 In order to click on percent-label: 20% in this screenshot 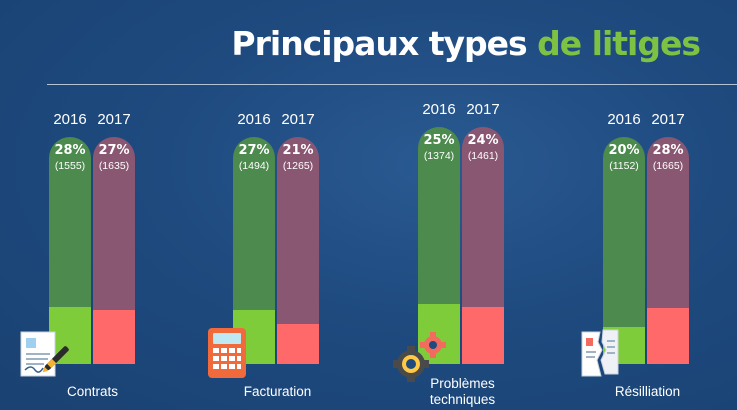, I will do `click(624, 150)`.